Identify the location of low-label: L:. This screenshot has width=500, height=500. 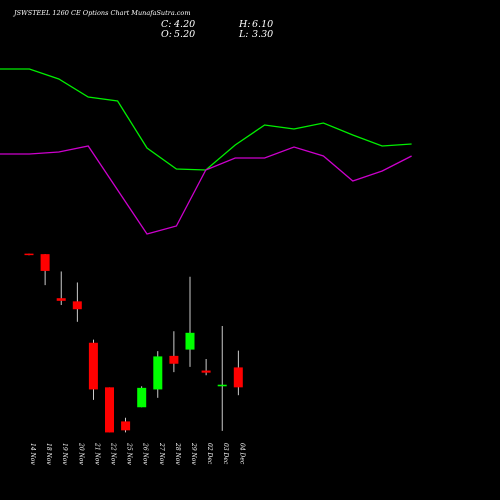
(243, 34).